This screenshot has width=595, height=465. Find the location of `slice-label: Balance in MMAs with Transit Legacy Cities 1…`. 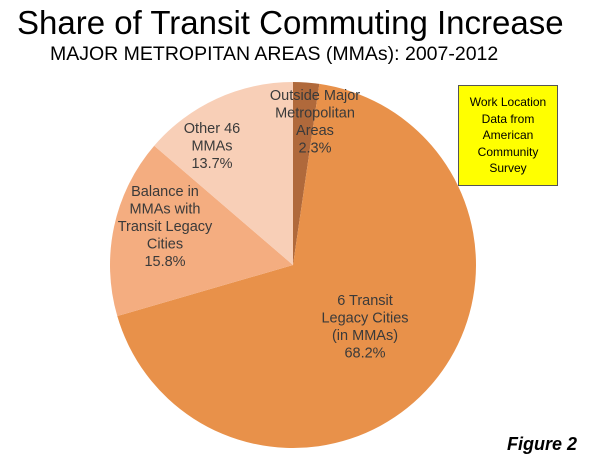

slice-label: Balance in MMAs with Transit Legacy Cities 1… is located at coordinates (165, 227).